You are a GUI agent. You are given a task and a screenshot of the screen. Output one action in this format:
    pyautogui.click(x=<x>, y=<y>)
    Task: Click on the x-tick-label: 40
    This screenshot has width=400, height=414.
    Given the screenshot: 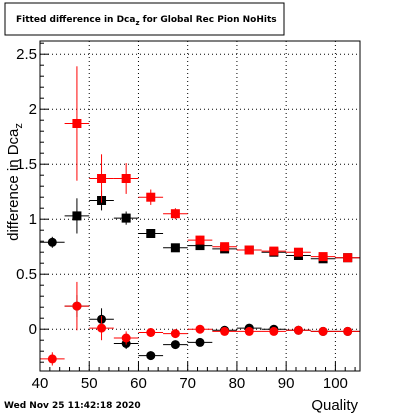 What is the action you would take?
    pyautogui.click(x=40, y=383)
    